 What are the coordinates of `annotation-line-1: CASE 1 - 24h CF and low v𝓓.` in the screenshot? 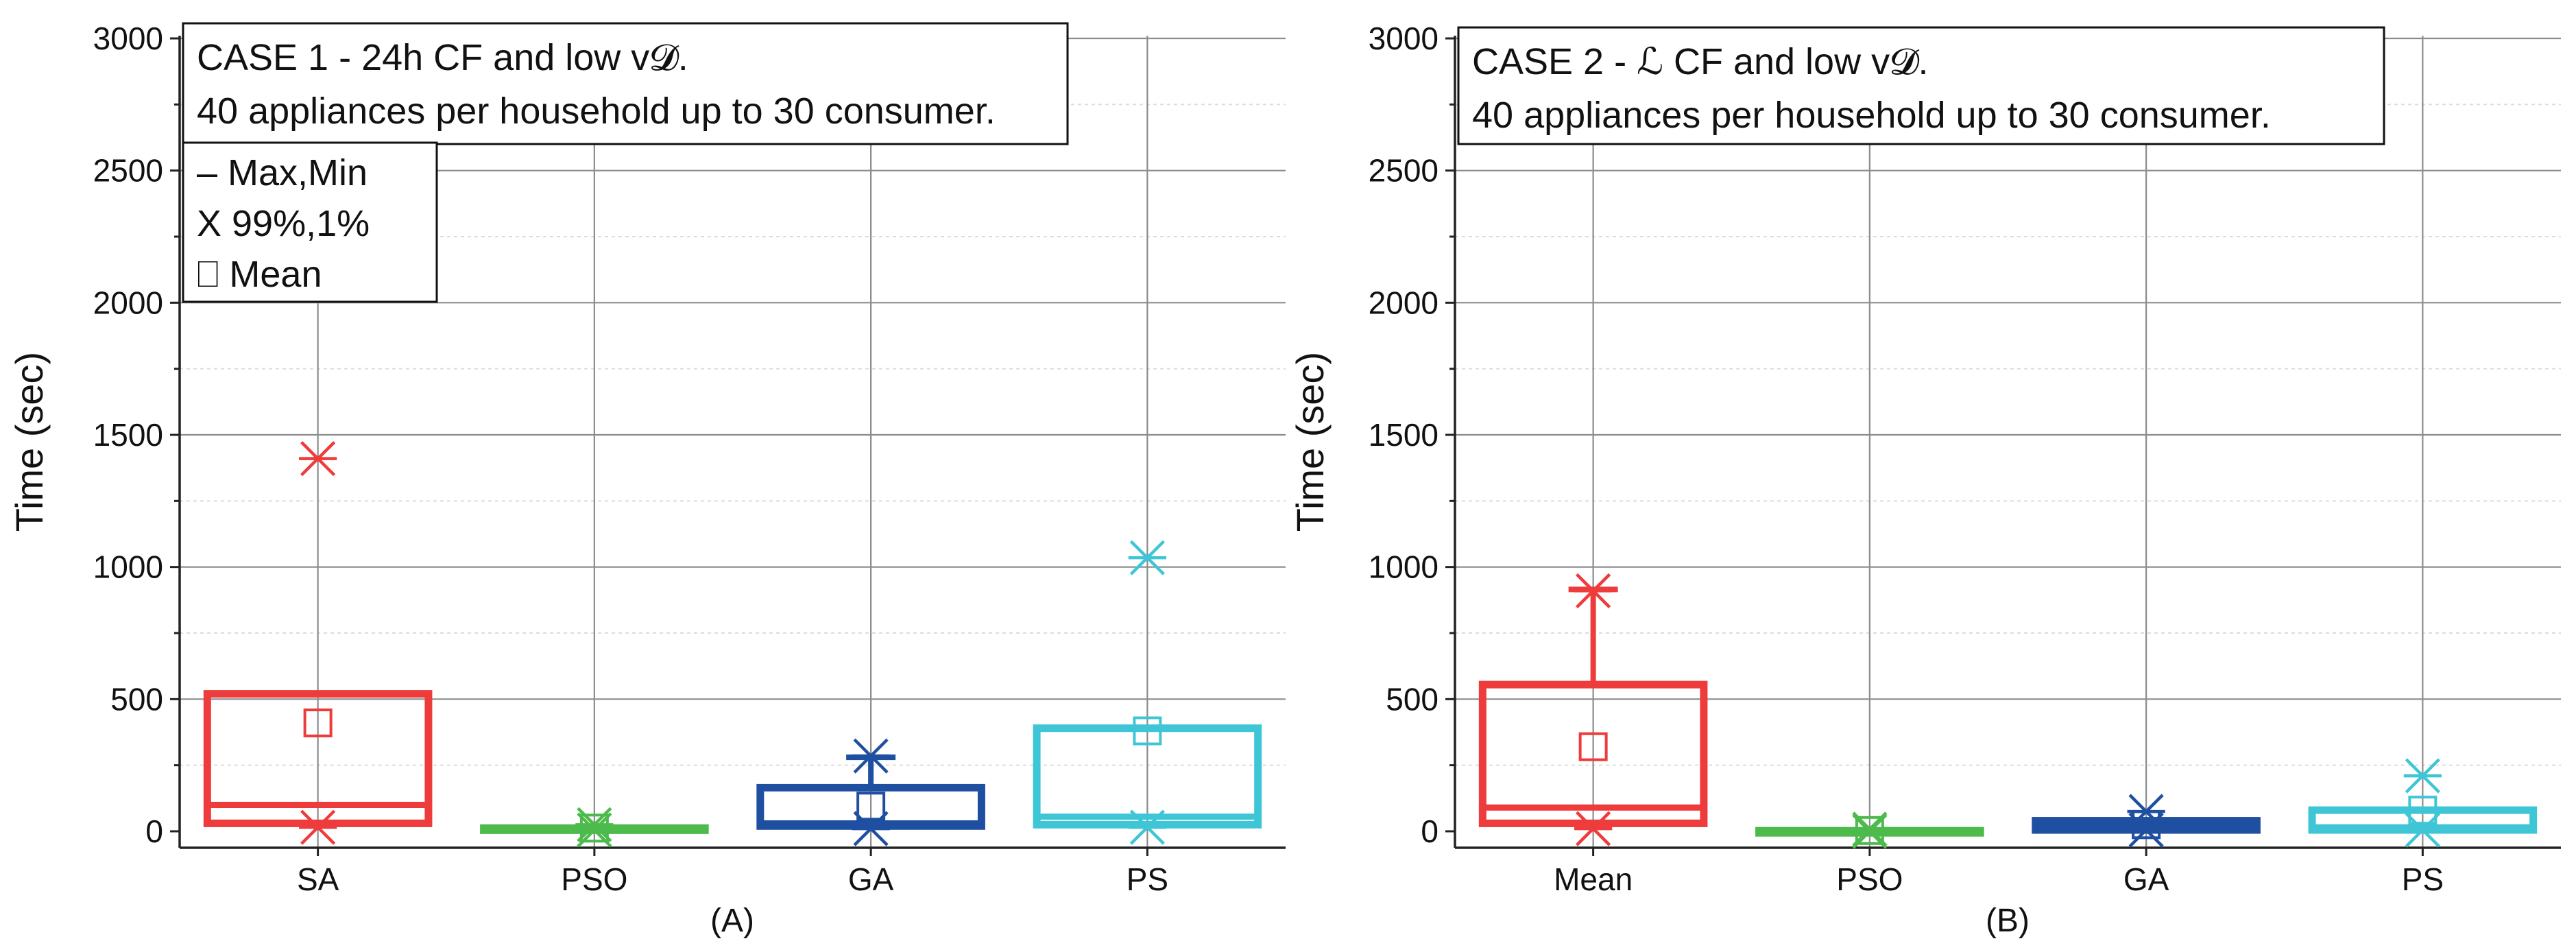 It's located at (443, 57).